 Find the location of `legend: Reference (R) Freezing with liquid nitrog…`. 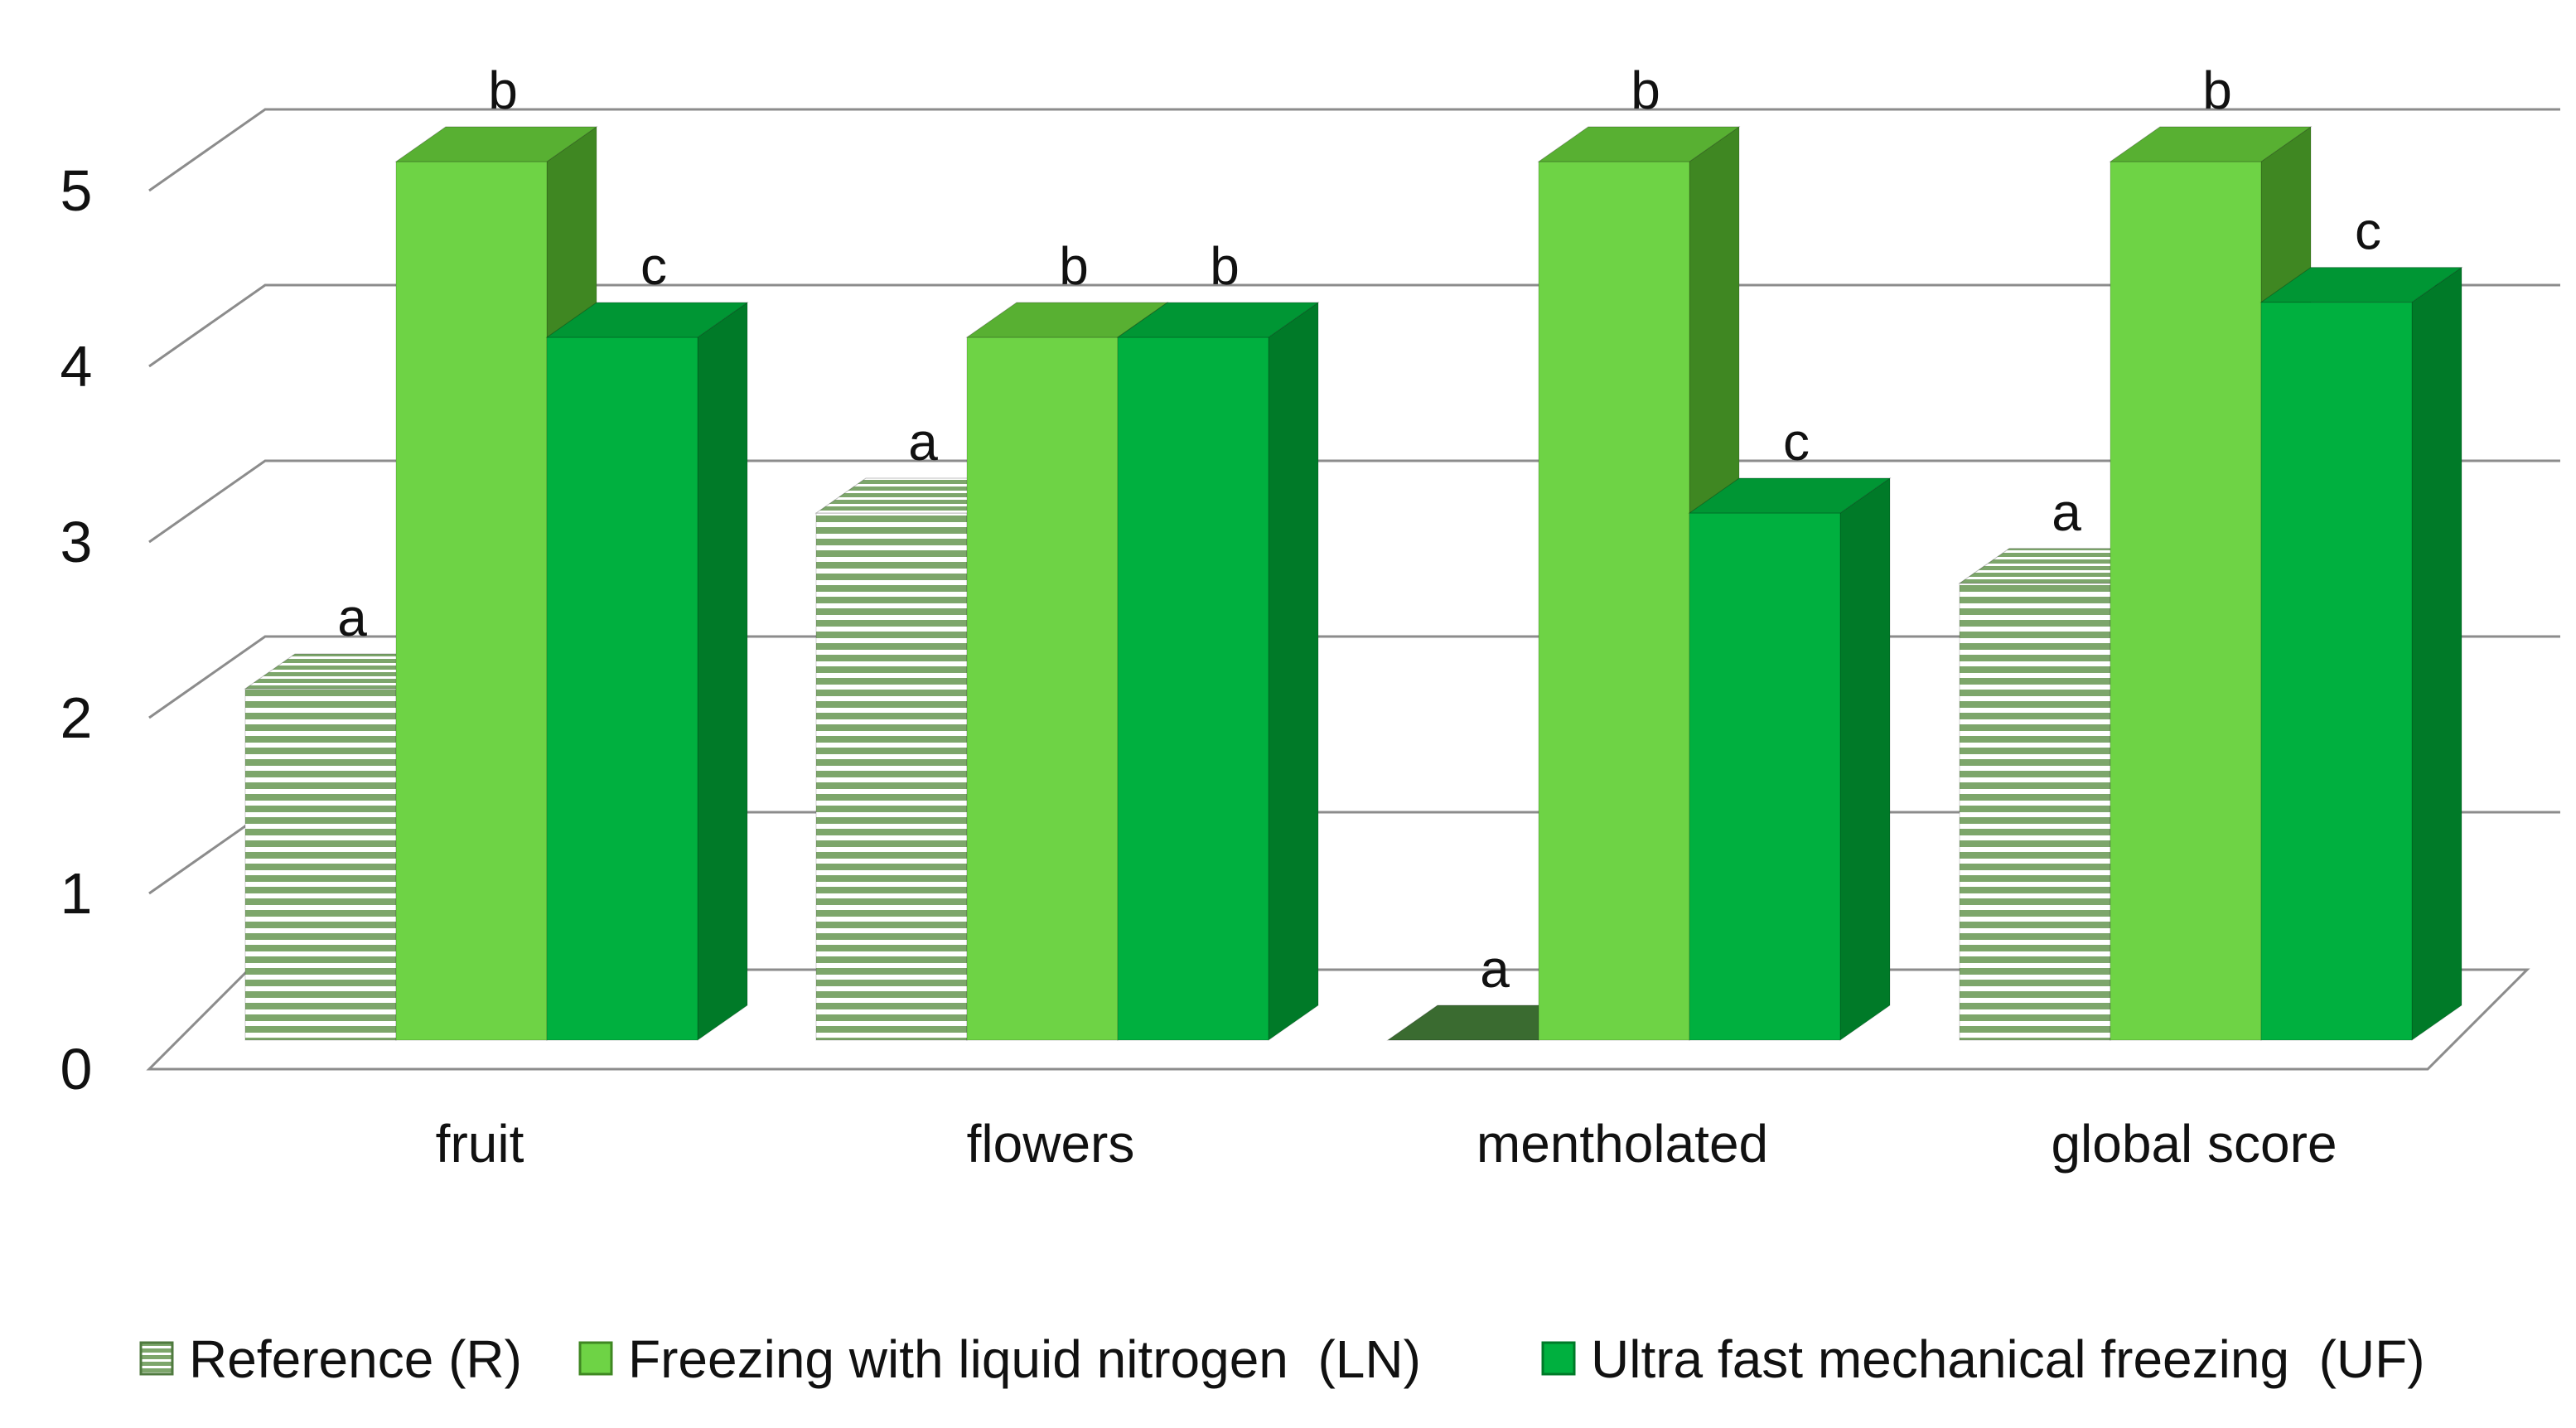

legend: Reference (R) Freezing with liquid nitrog… is located at coordinates (1282, 1359).